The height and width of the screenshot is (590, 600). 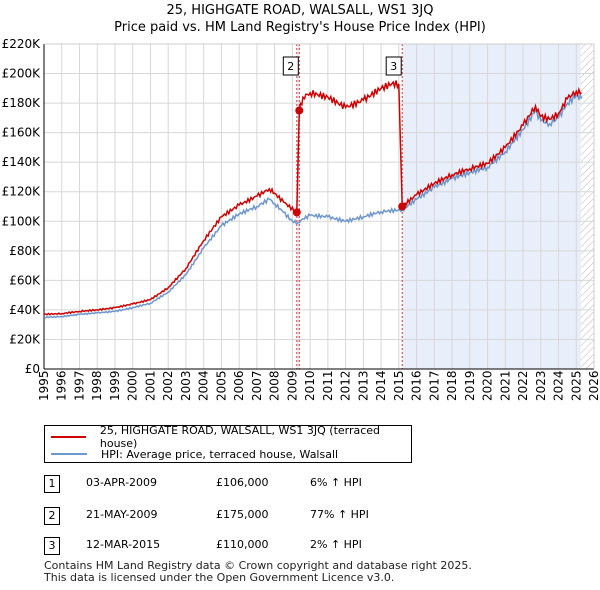 I want to click on sale-label-text: 3, so click(x=393, y=66).